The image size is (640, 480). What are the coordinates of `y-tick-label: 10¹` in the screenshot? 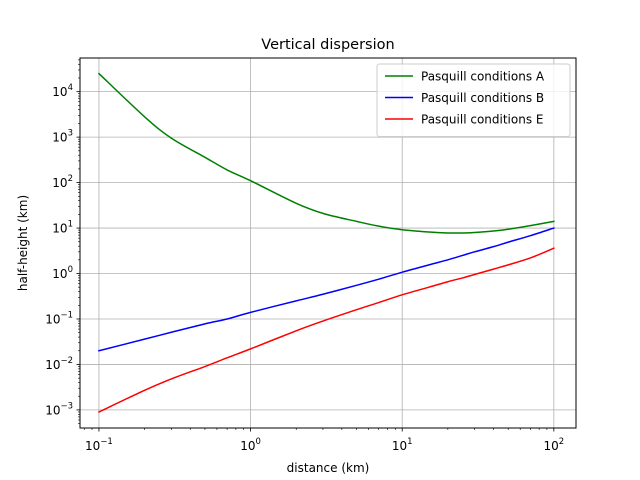 It's located at (62, 228).